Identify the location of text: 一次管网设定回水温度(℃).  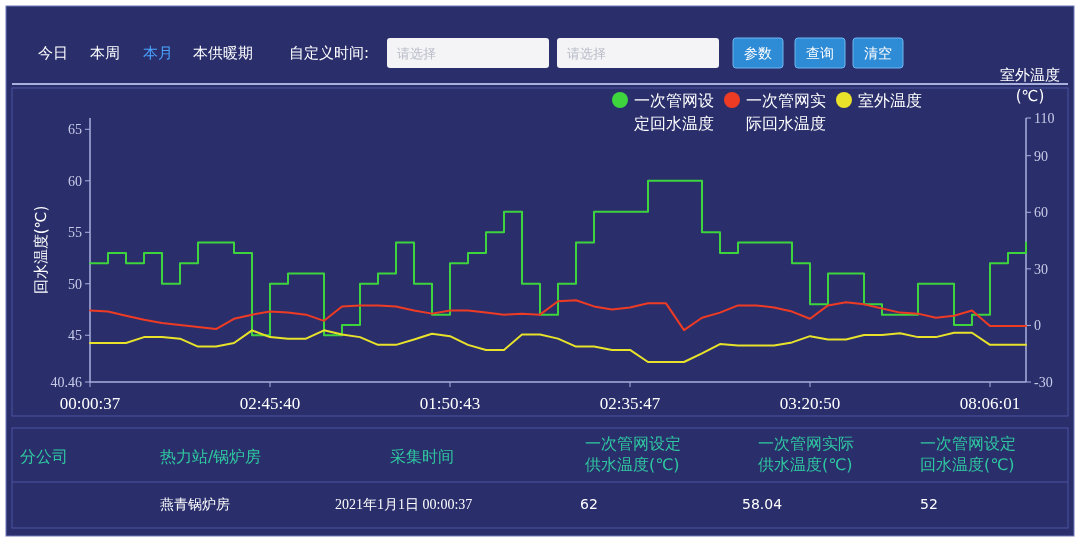
(968, 454).